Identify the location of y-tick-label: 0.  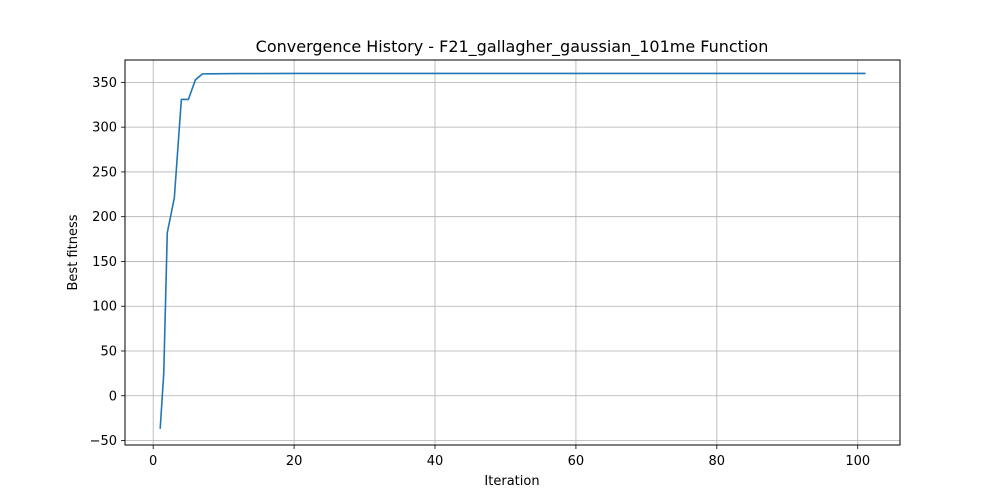
(113, 396).